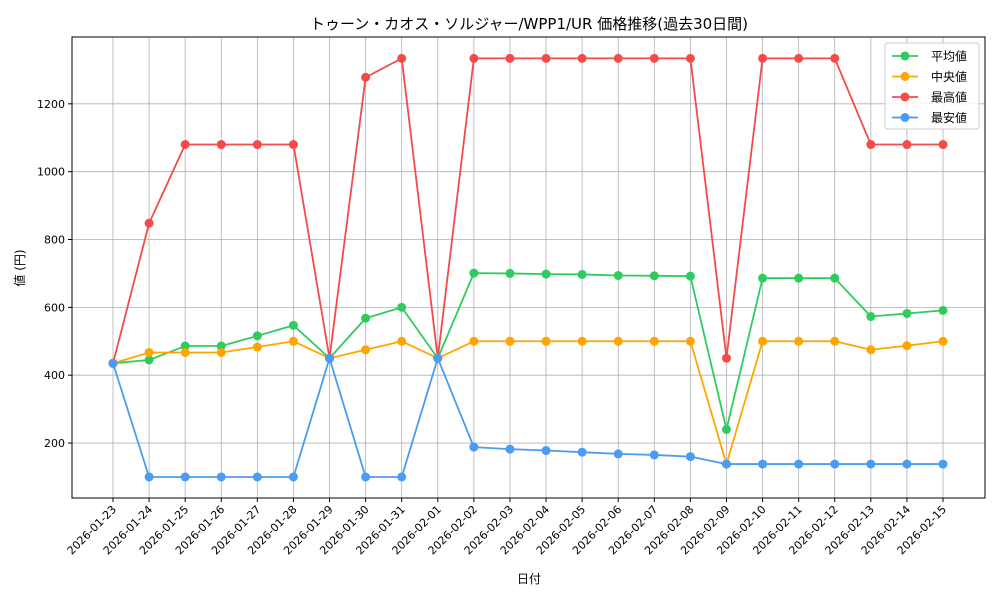 The image size is (1000, 600). I want to click on legend-item: 最安値, so click(929, 117).